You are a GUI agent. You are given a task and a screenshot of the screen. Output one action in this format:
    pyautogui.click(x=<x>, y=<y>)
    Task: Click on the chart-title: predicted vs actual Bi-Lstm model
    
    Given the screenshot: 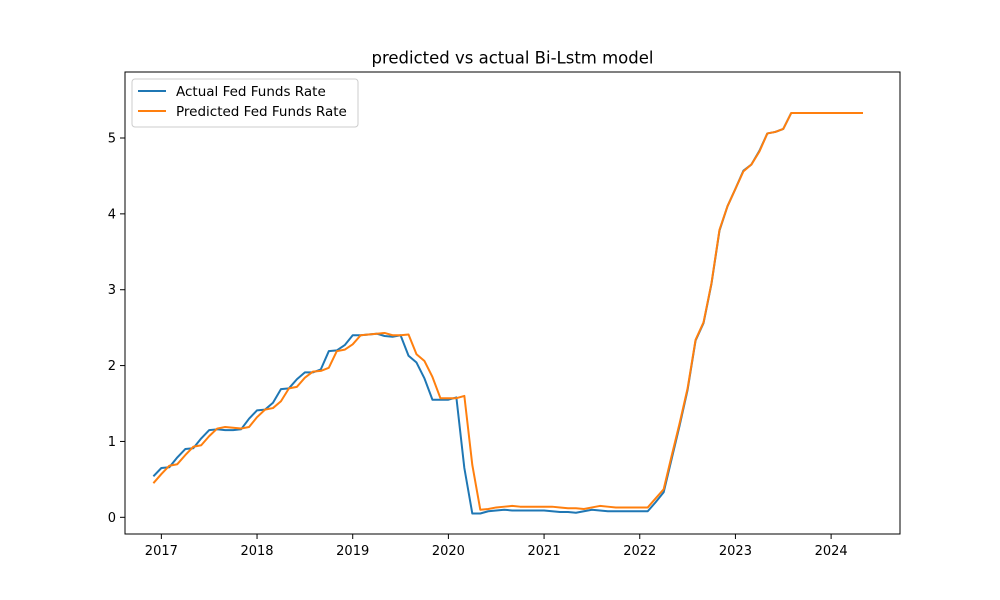 What is the action you would take?
    pyautogui.click(x=513, y=58)
    